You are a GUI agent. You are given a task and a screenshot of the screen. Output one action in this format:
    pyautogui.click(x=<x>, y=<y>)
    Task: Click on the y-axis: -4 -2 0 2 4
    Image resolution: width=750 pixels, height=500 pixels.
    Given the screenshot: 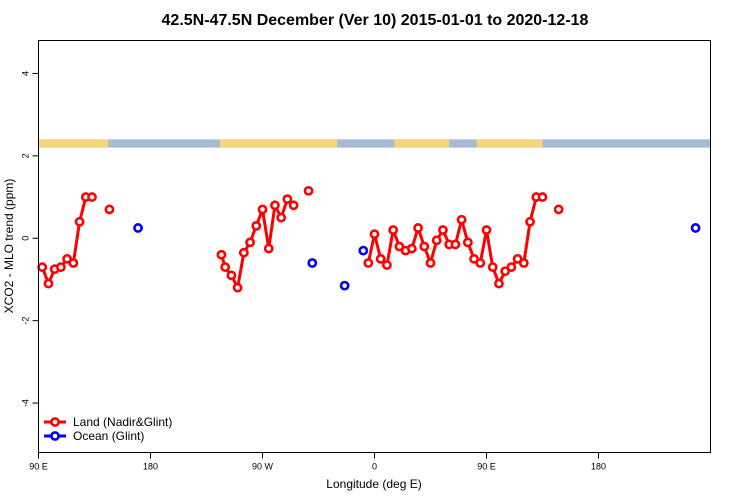 What is the action you would take?
    pyautogui.click(x=30, y=239)
    